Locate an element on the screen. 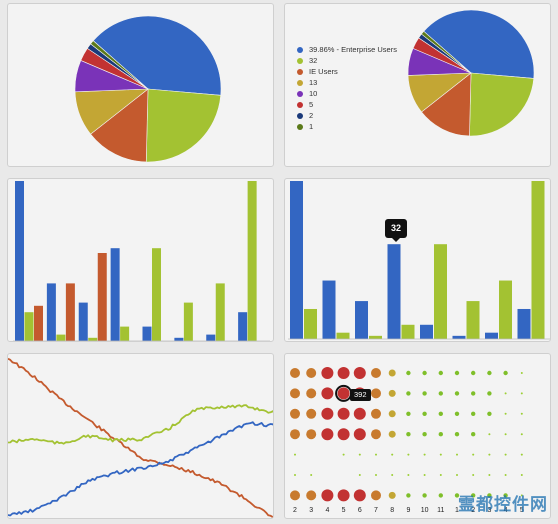 The image size is (558, 524). legend-item: 39.86% - Enterprise Users is located at coordinates (347, 49).